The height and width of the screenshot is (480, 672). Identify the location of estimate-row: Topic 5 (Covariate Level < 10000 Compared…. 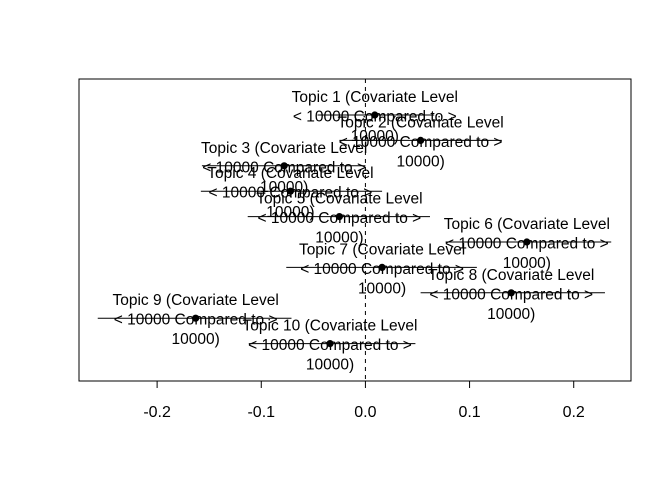
(338, 219).